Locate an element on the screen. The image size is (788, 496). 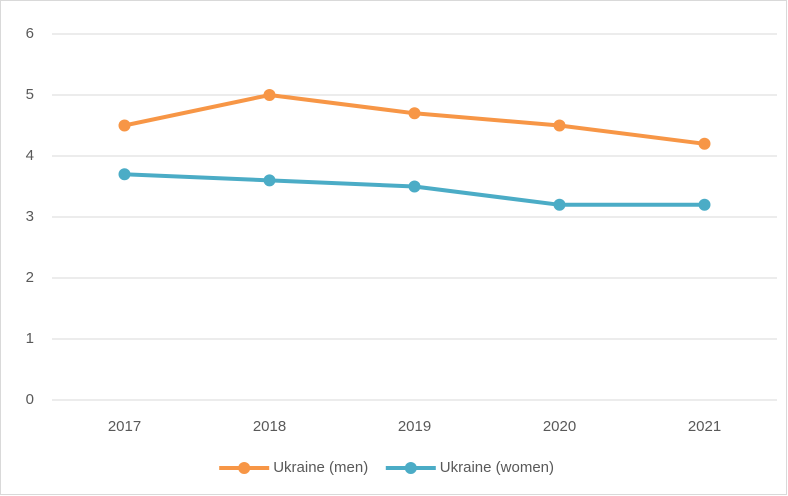
x-tick-label: 2019 is located at coordinates (414, 426).